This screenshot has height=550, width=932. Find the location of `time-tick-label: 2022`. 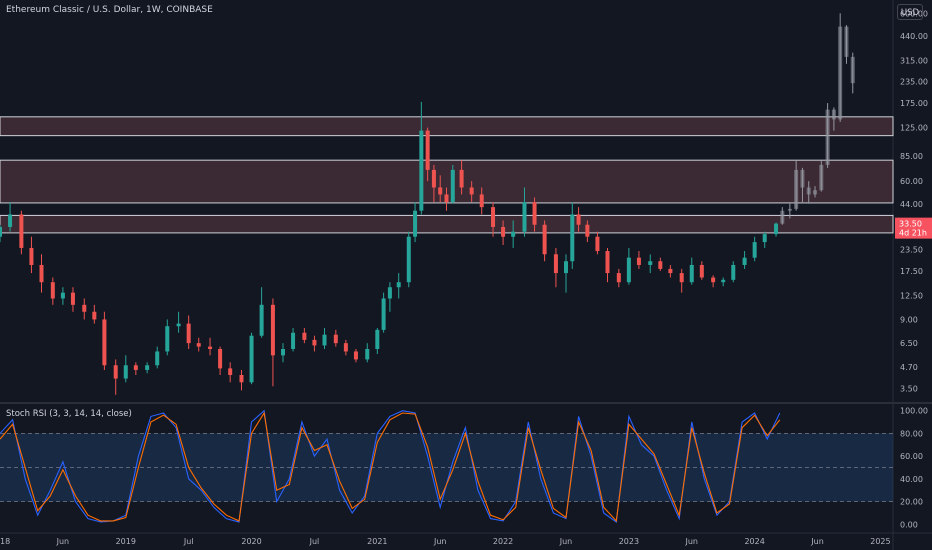

time-tick-label: 2022 is located at coordinates (503, 541).